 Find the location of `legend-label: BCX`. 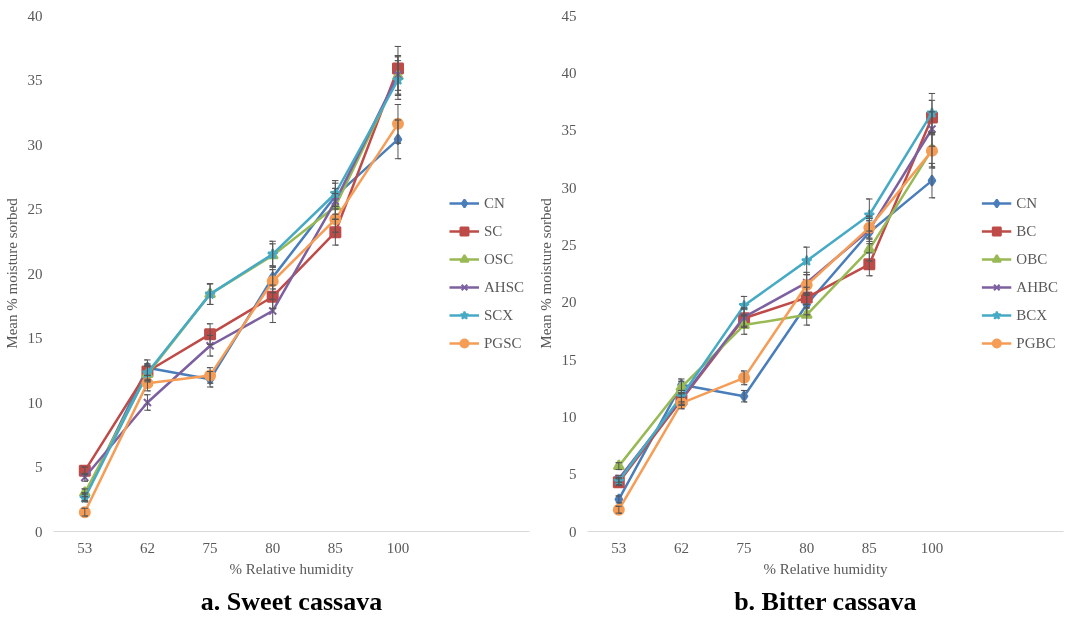

legend-label: BCX is located at coordinates (1032, 315).